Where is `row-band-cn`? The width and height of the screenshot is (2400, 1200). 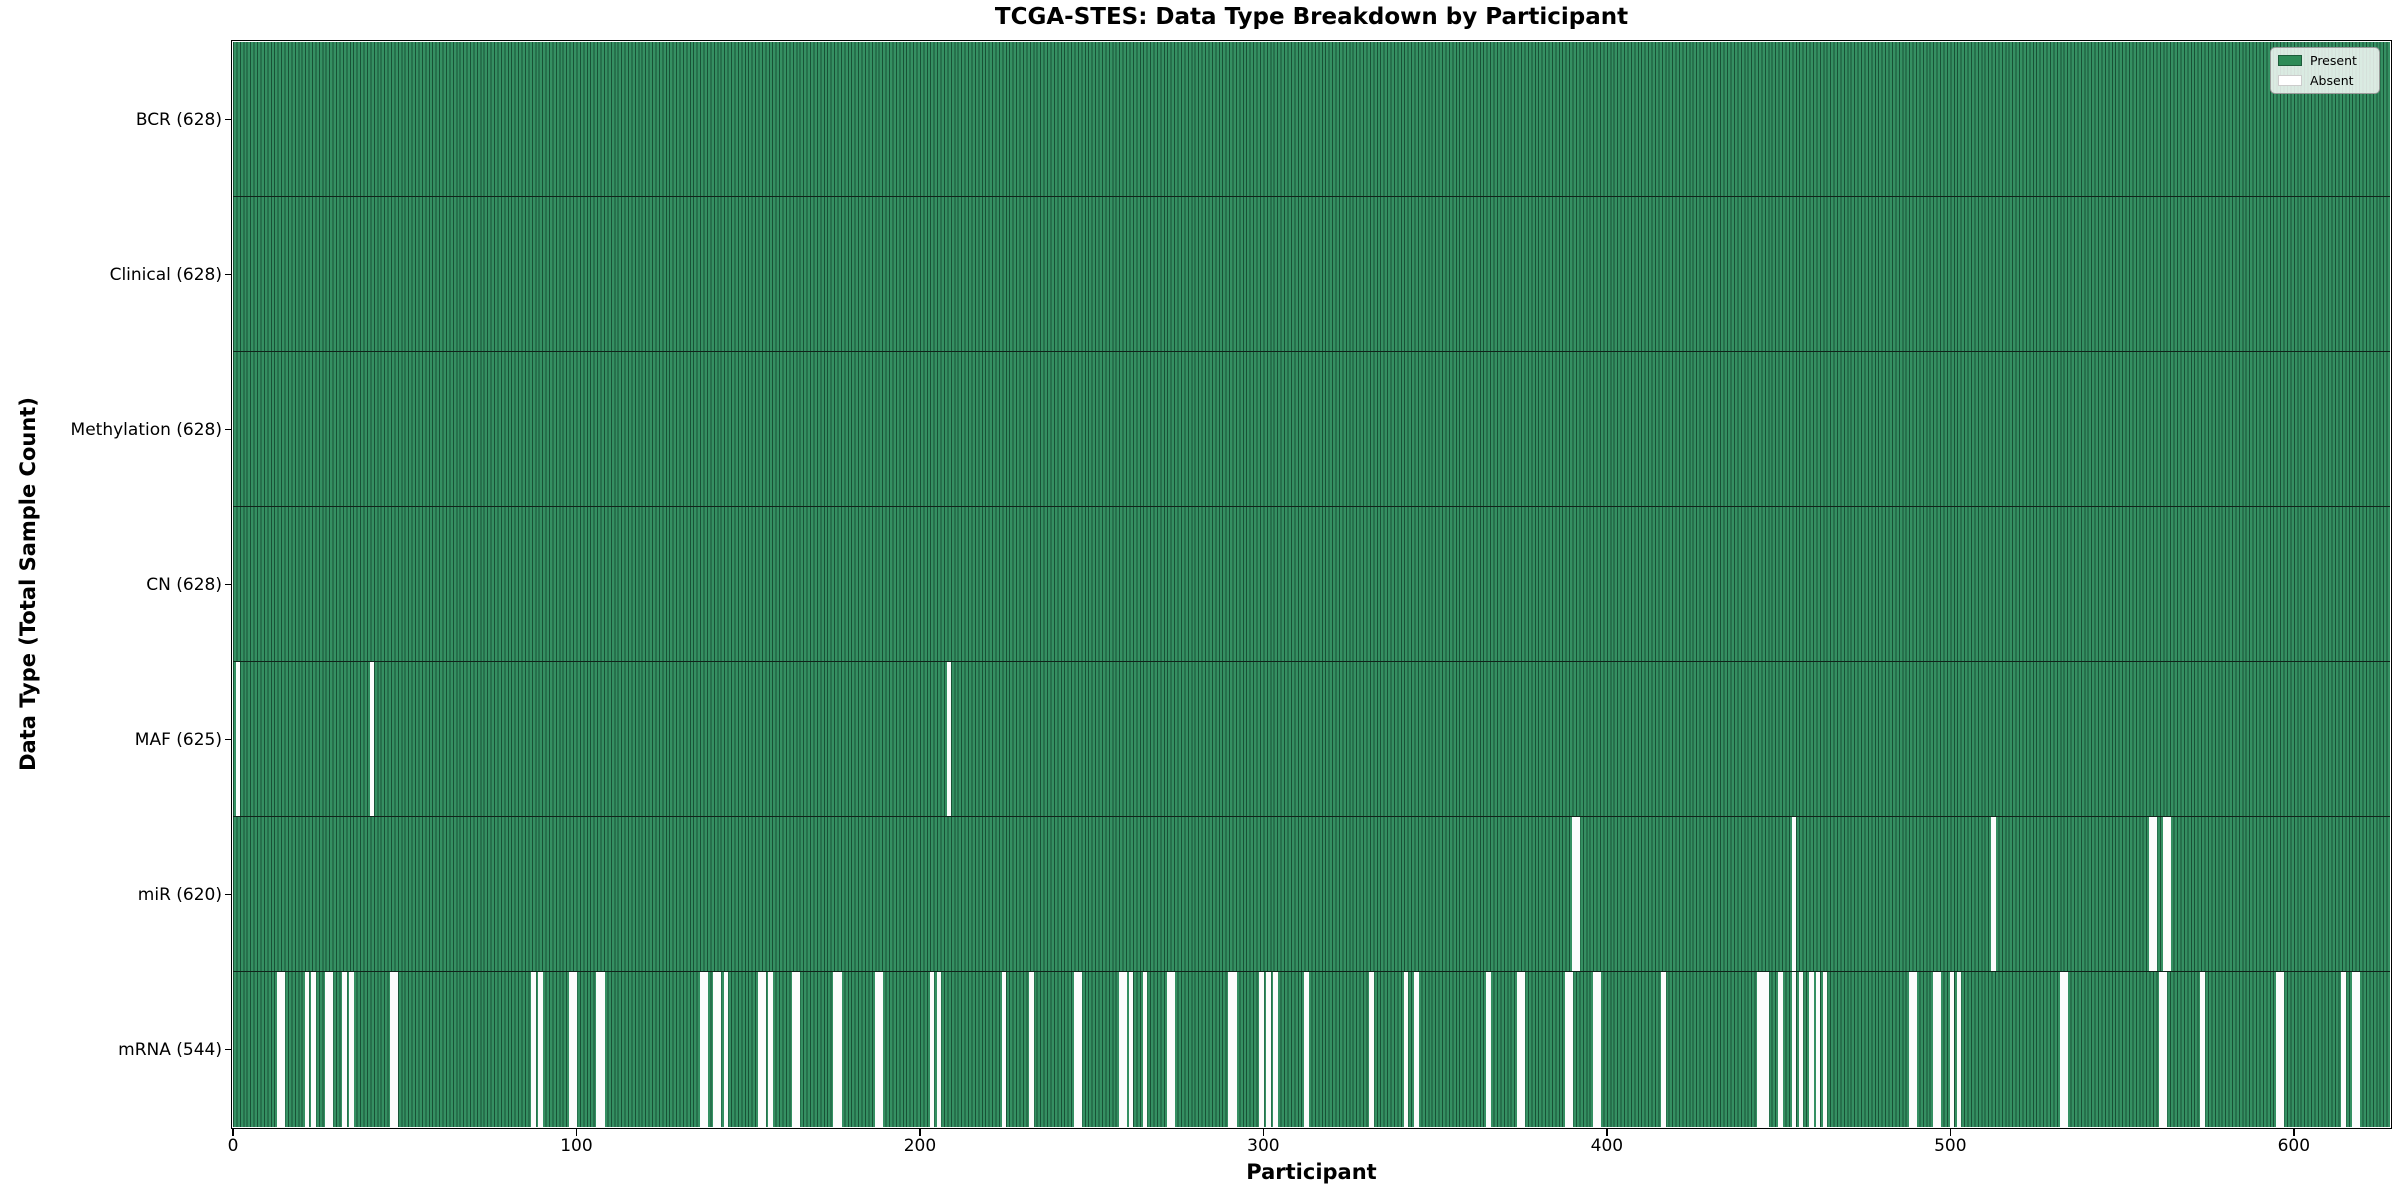 row-band-cn is located at coordinates (1311, 584).